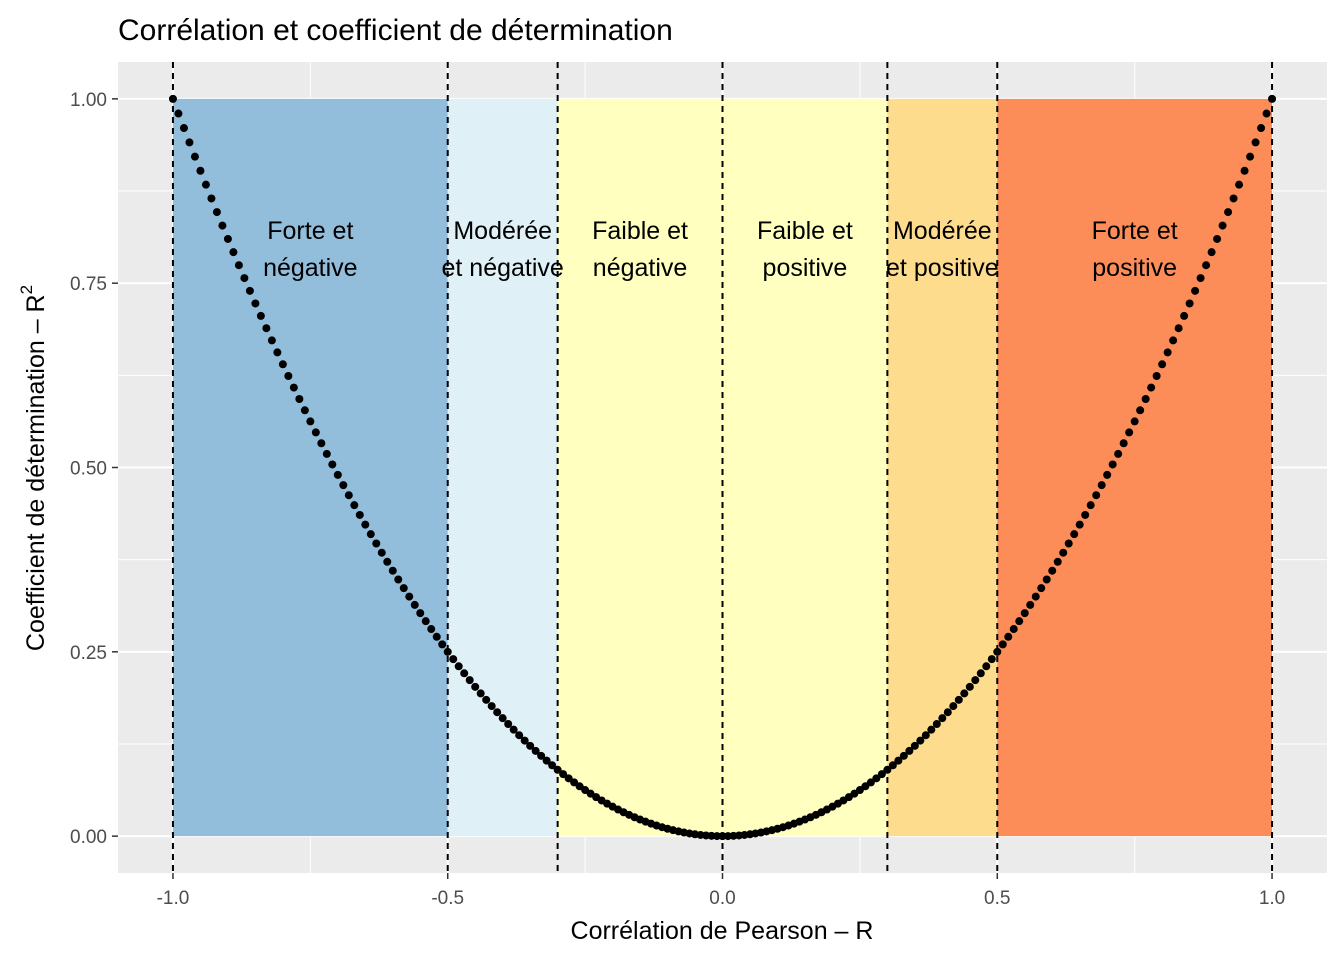 The height and width of the screenshot is (960, 1344). Describe the element at coordinates (722, 898) in the screenshot. I see `x-tick-label: 0.0` at that location.